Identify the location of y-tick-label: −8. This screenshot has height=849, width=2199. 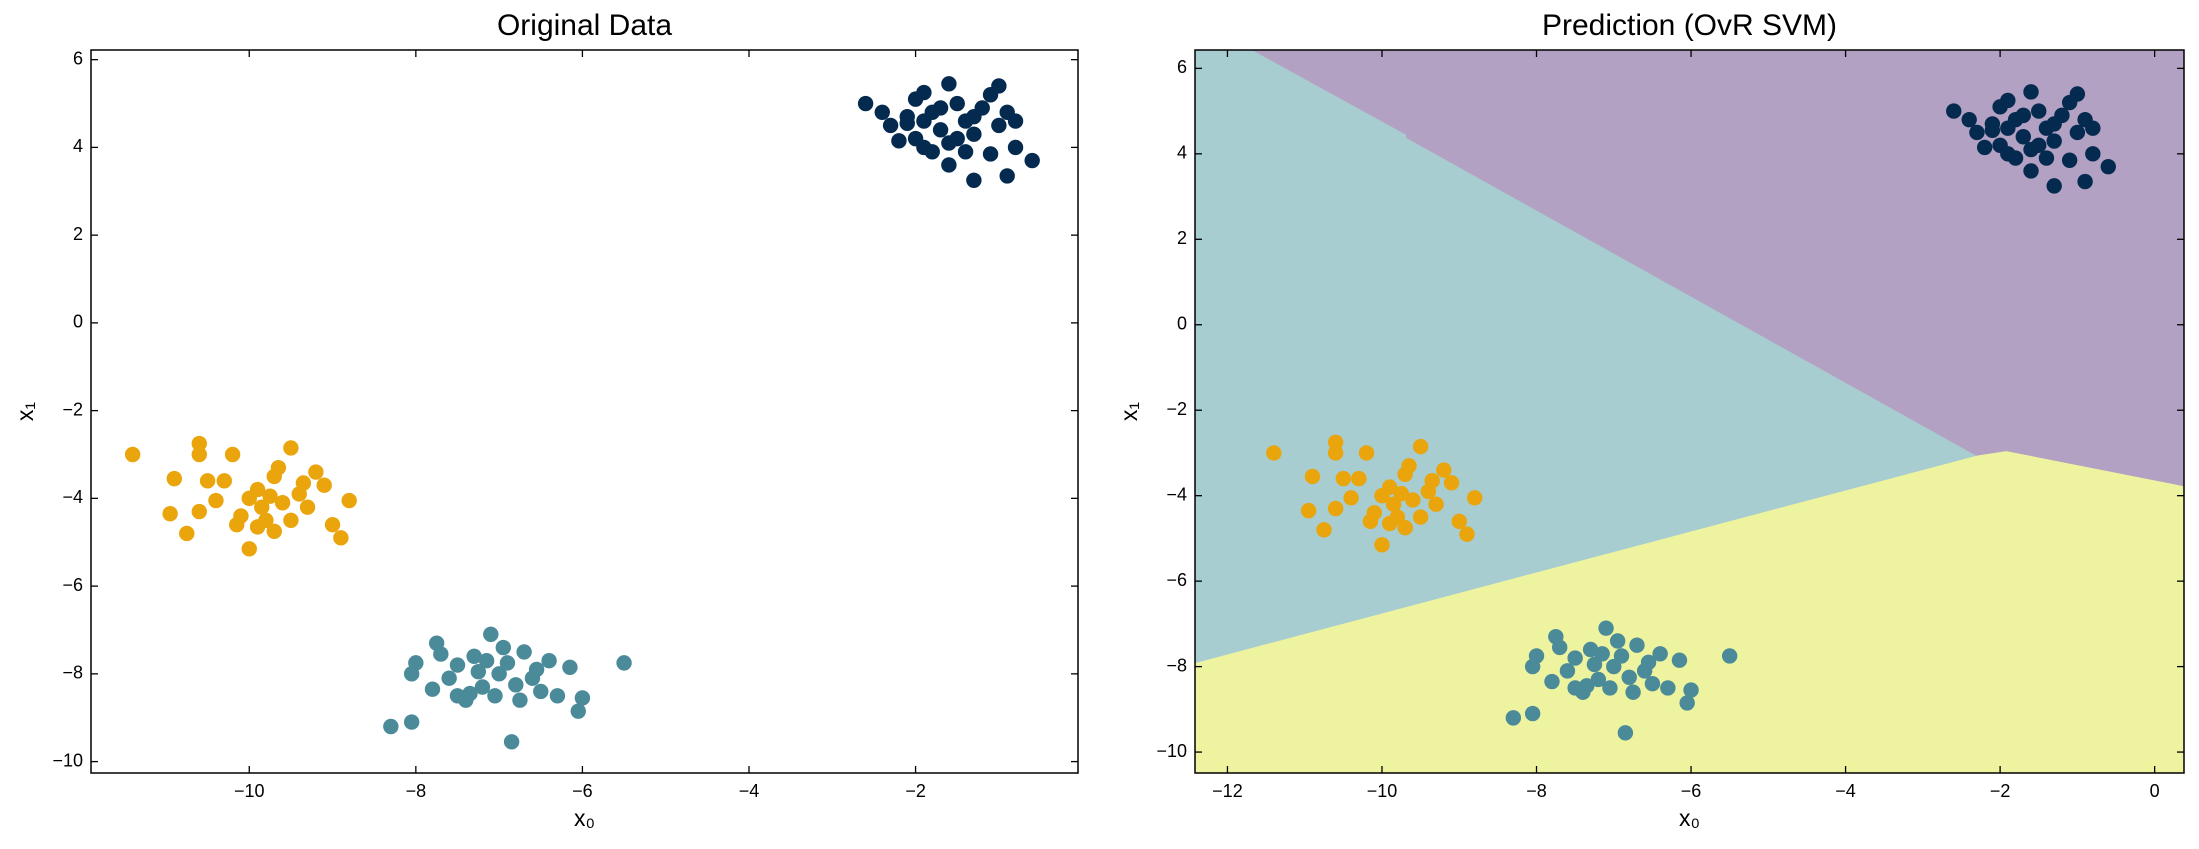
(72, 673).